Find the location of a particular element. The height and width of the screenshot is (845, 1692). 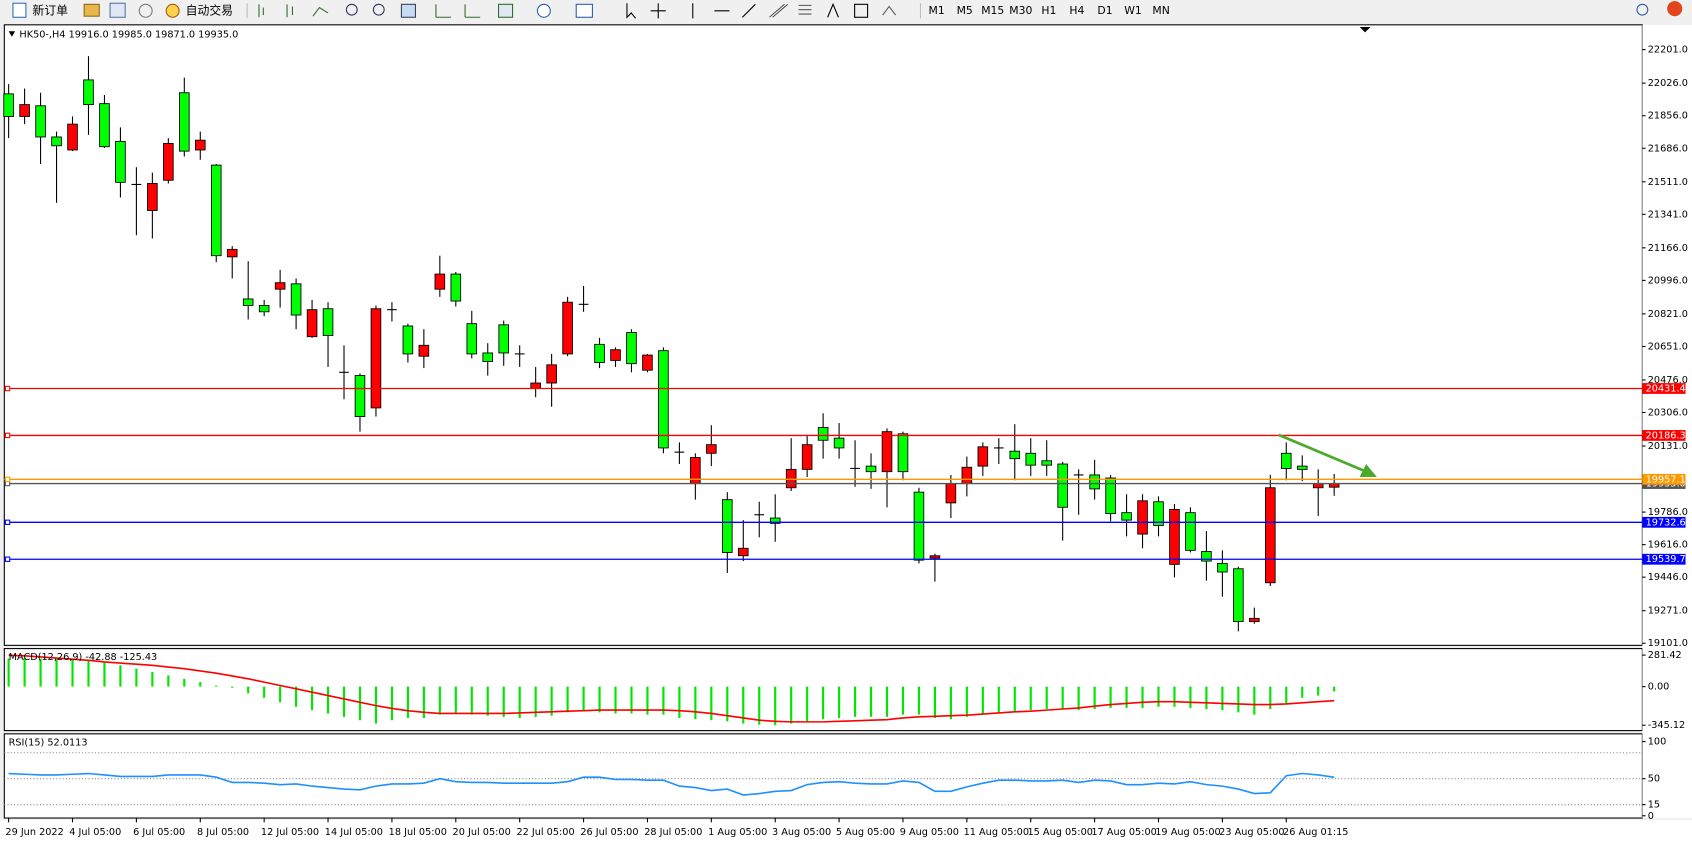

y-tick-label: 21856.0 is located at coordinates (1668, 116).